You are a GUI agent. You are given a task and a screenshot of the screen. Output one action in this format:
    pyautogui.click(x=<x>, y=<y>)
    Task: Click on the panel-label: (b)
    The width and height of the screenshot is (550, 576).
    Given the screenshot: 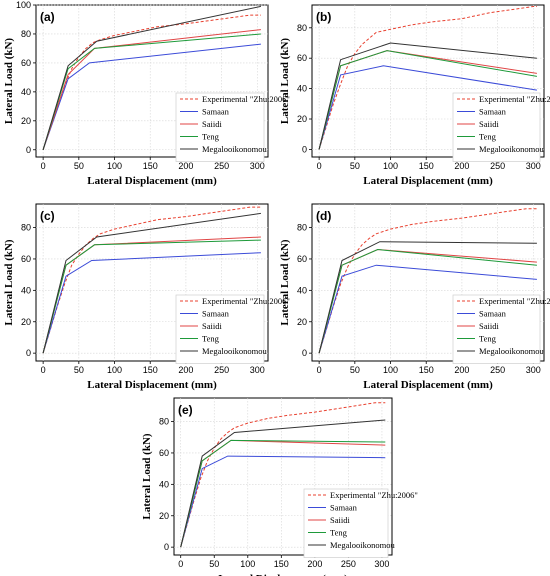 What is the action you would take?
    pyautogui.click(x=323, y=17)
    